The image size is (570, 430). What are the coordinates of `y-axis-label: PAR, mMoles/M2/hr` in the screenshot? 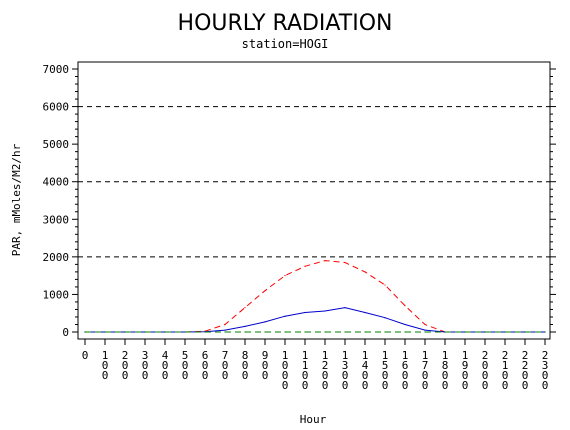 It's located at (16, 199).